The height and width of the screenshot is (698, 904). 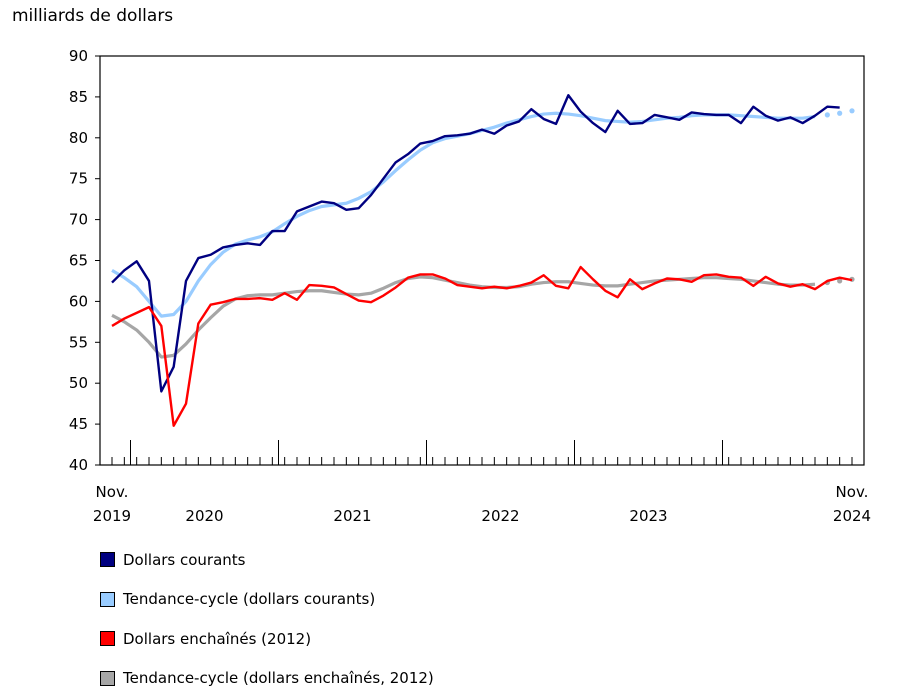 What do you see at coordinates (352, 516) in the screenshot?
I see `x-label-year-2: 2021` at bounding box center [352, 516].